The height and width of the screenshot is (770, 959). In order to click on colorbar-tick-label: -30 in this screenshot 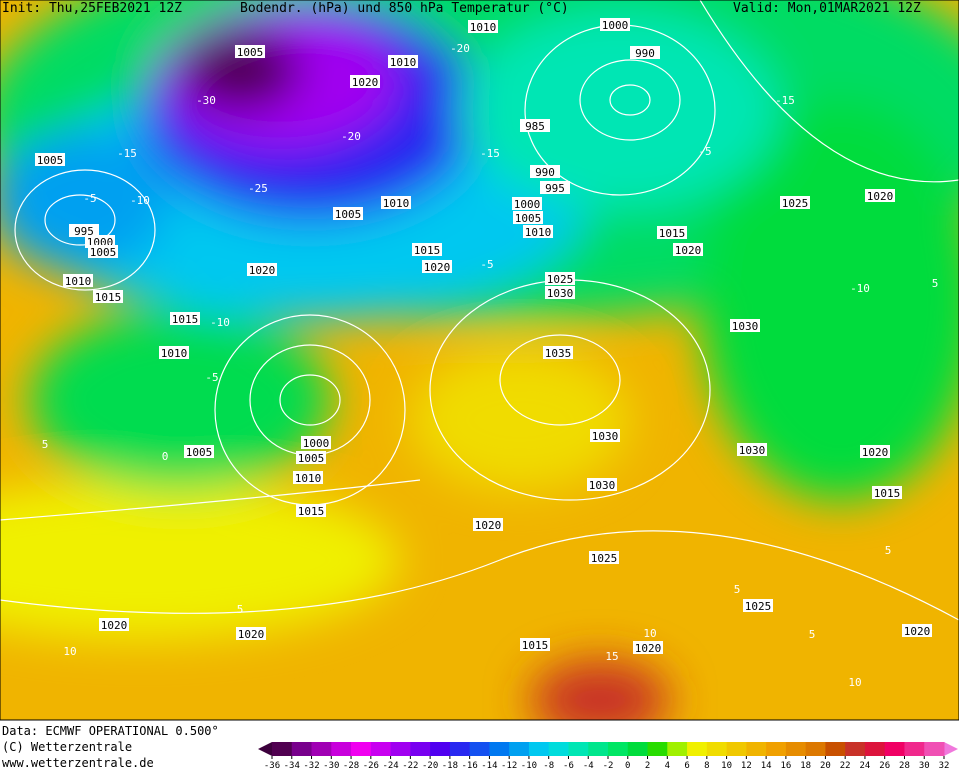, I will do `click(331, 765)`.